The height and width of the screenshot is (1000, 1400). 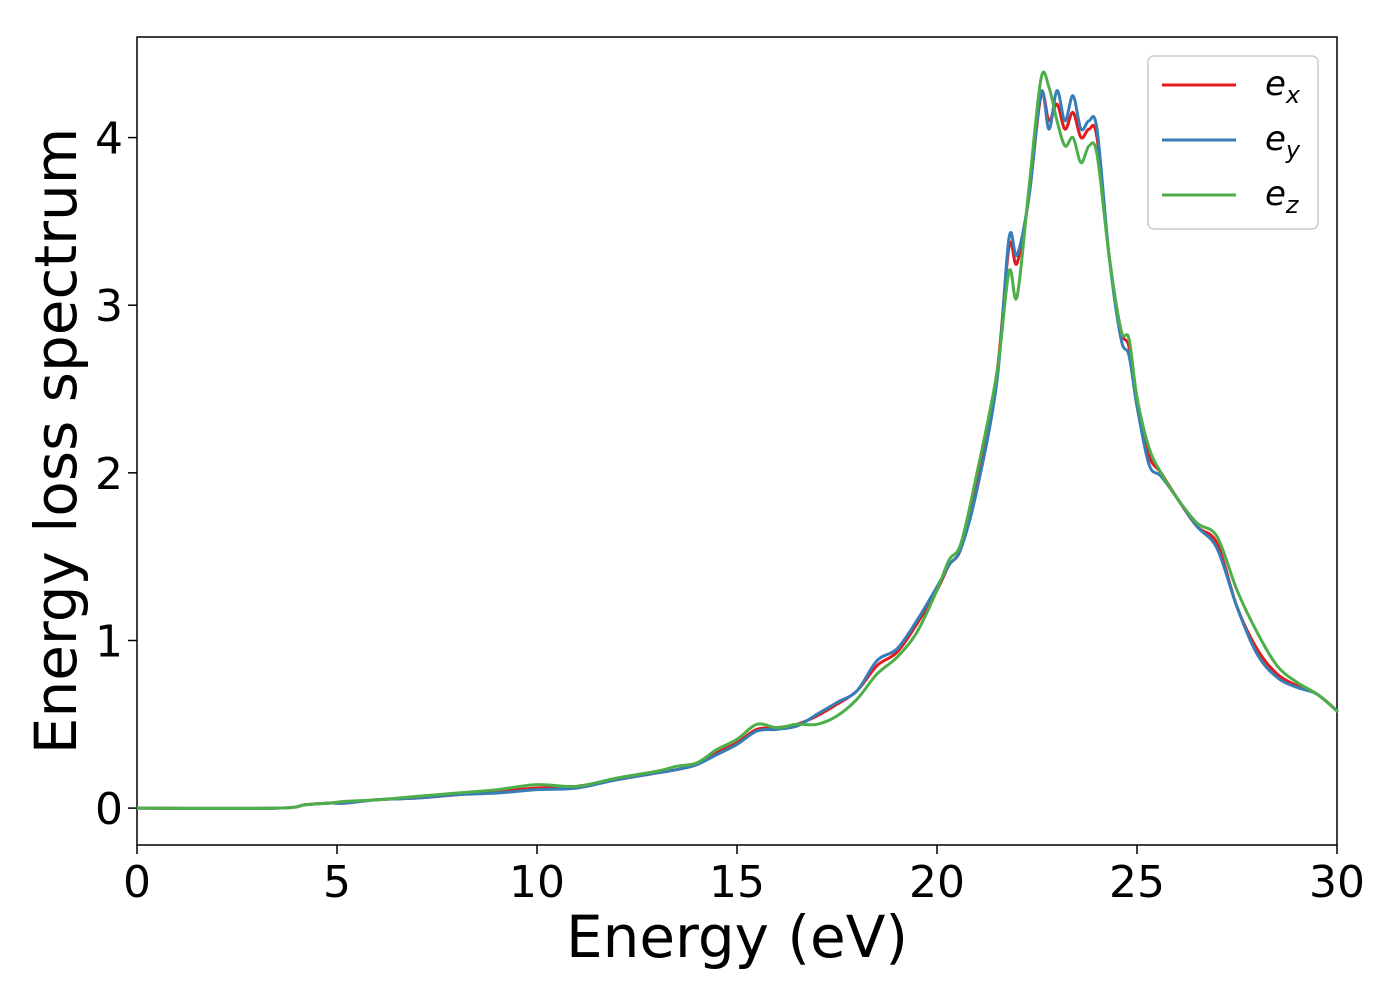 What do you see at coordinates (137, 882) in the screenshot?
I see `x-tick-label: 0` at bounding box center [137, 882].